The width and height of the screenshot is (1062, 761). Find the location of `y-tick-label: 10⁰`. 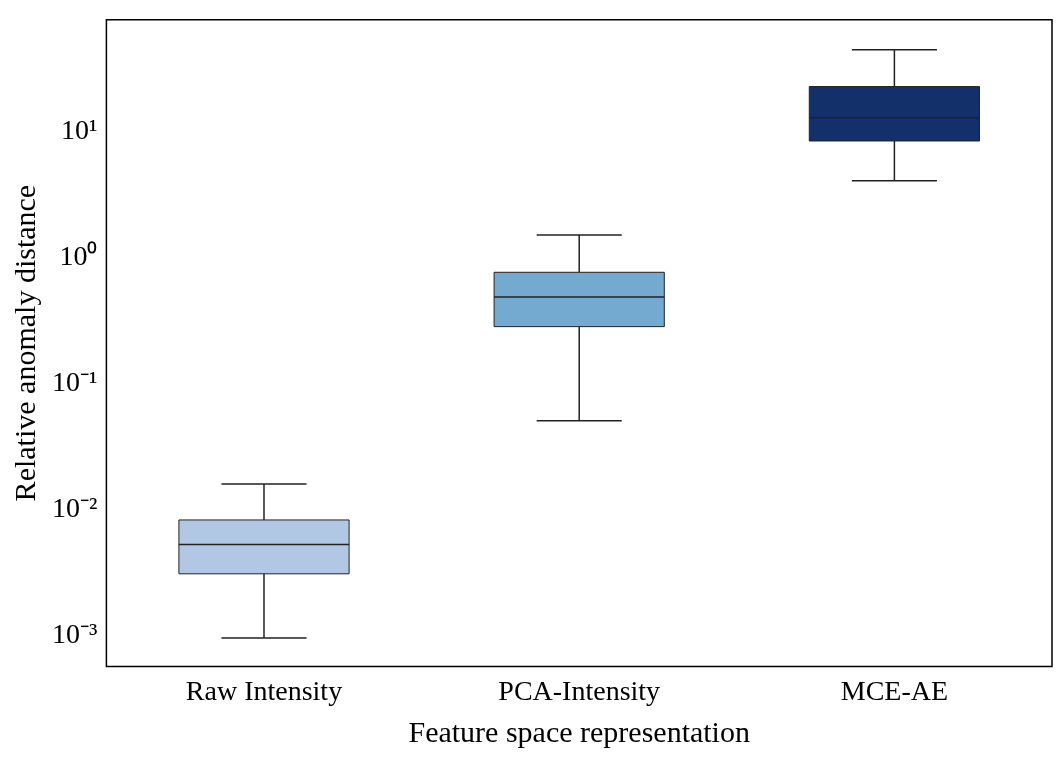

y-tick-label: 10⁰ is located at coordinates (78, 256).